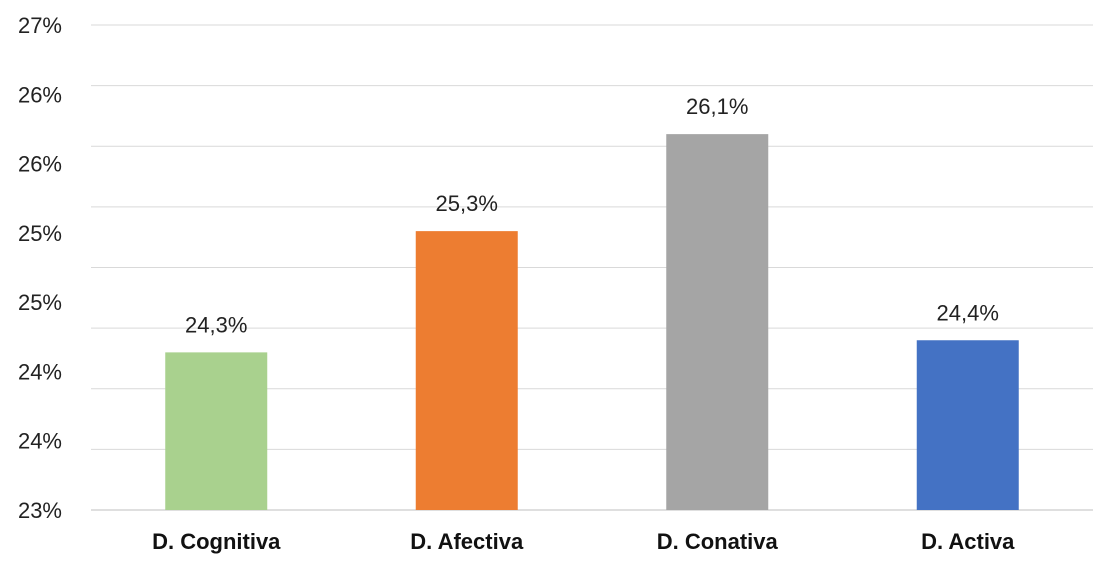  I want to click on y-axis-ticks: 23% 24% 24% 25% 25% 26% 26% 27%, so click(40, 268).